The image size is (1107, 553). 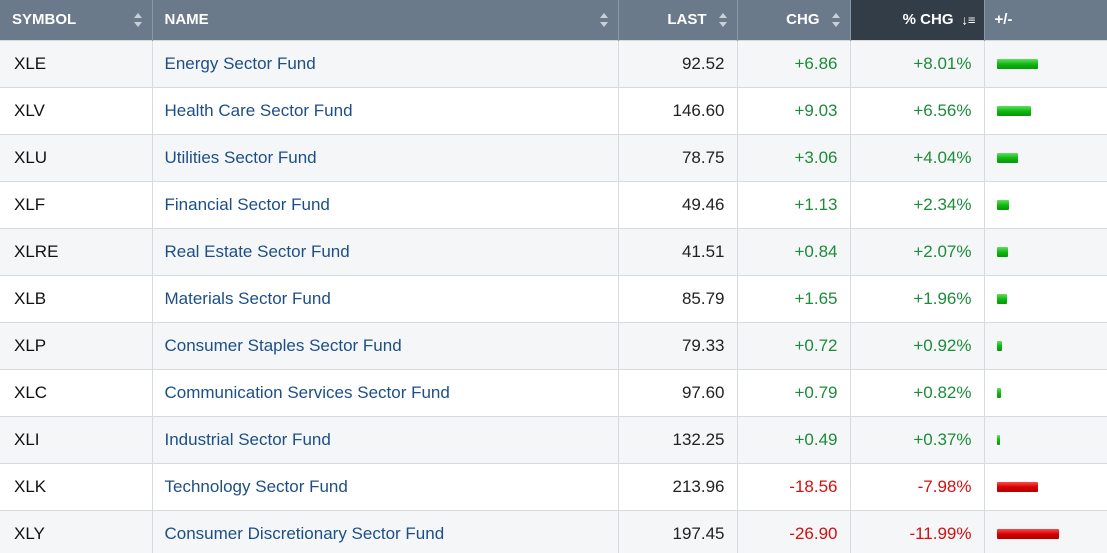 I want to click on last-price-cell: 41.51, so click(x=678, y=251).